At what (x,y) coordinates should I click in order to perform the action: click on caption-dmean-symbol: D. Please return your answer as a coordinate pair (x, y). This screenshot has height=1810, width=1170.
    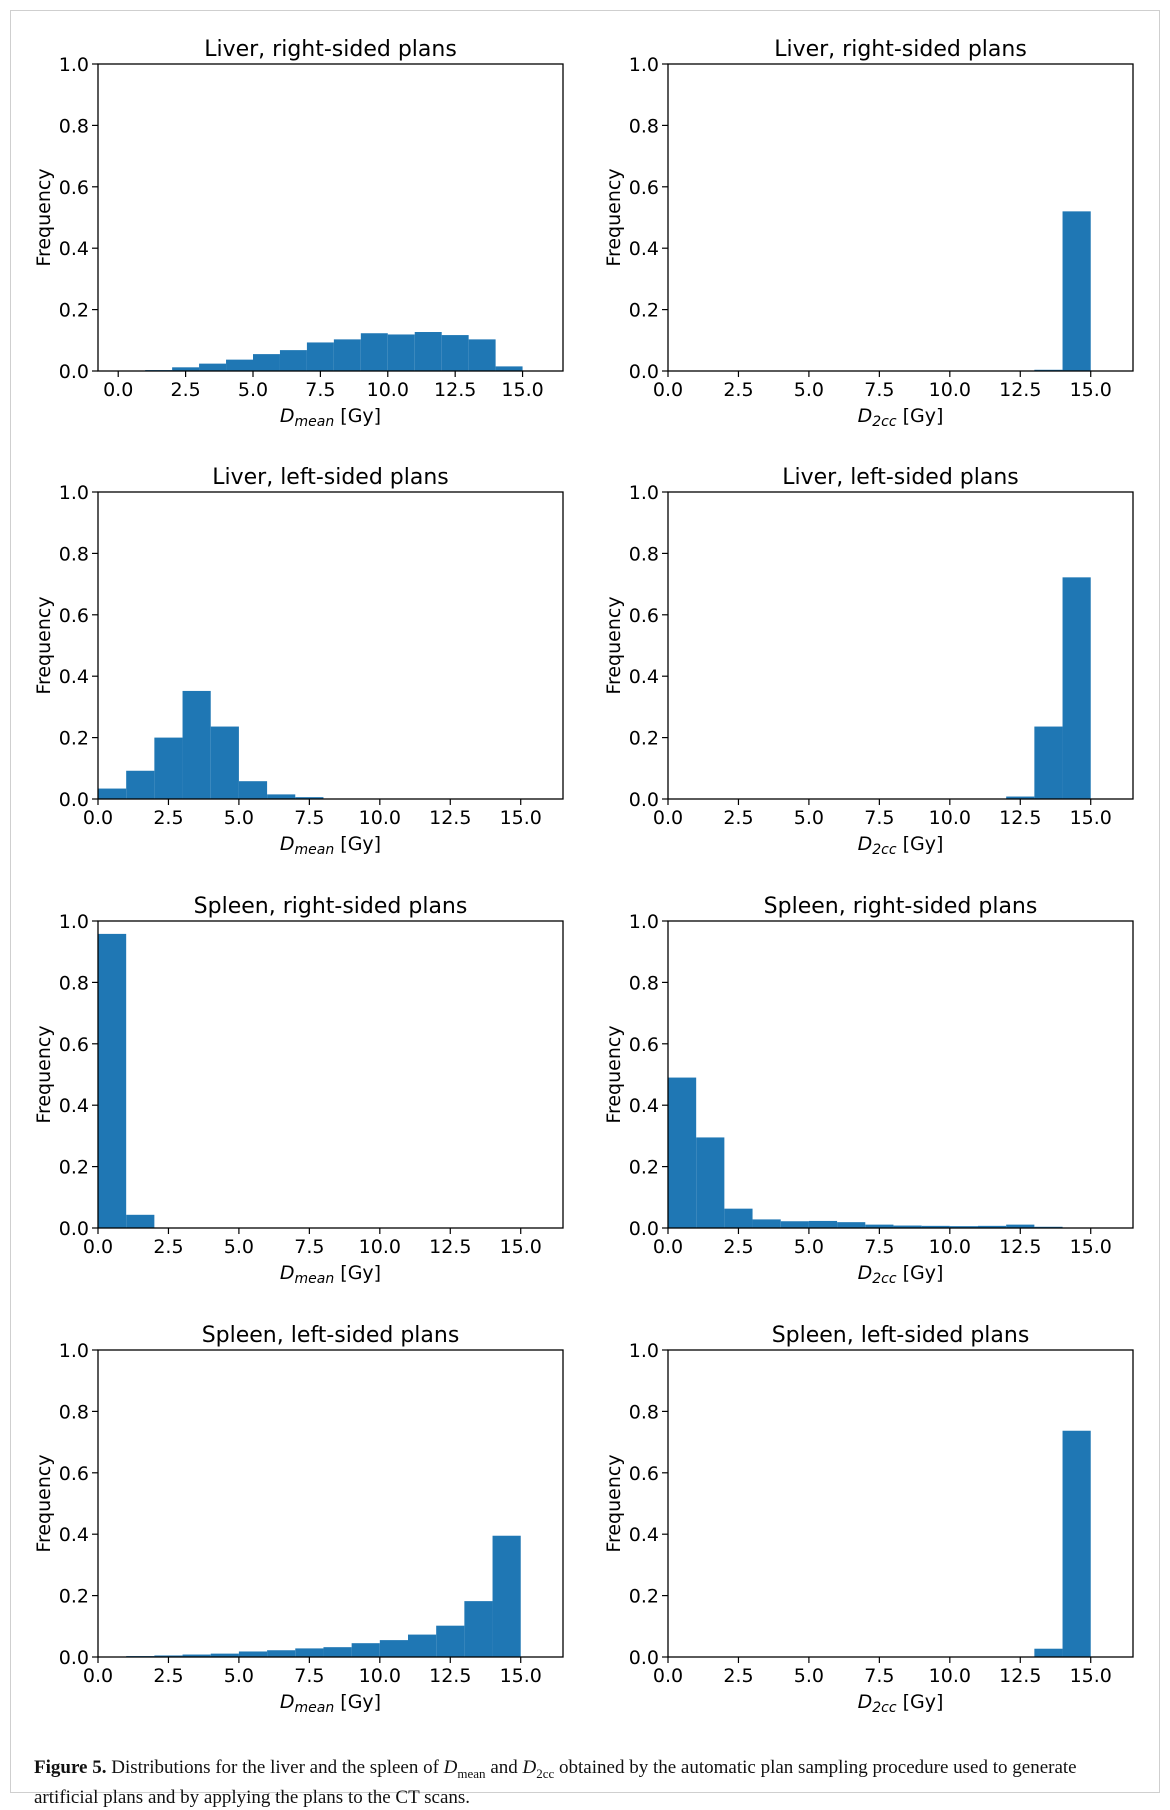
    Looking at the image, I should click on (450, 1767).